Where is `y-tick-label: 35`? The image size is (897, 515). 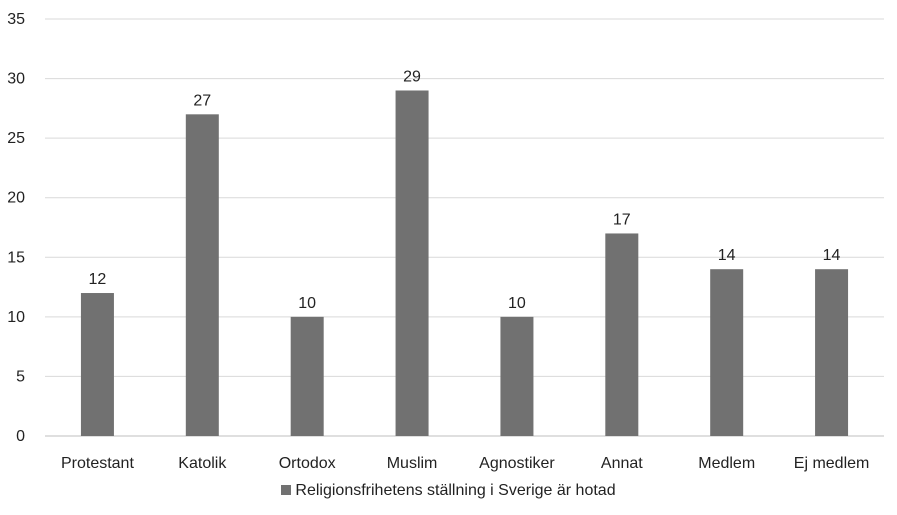
y-tick-label: 35 is located at coordinates (16, 19).